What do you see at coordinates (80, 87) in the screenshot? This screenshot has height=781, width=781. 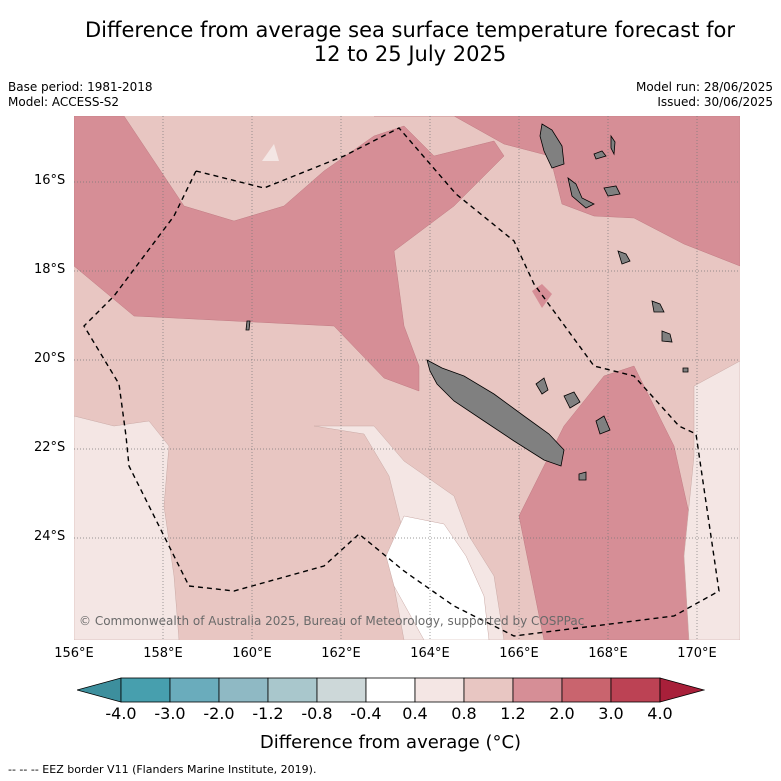 I see `base-period-text: Base period: 1981-2018` at bounding box center [80, 87].